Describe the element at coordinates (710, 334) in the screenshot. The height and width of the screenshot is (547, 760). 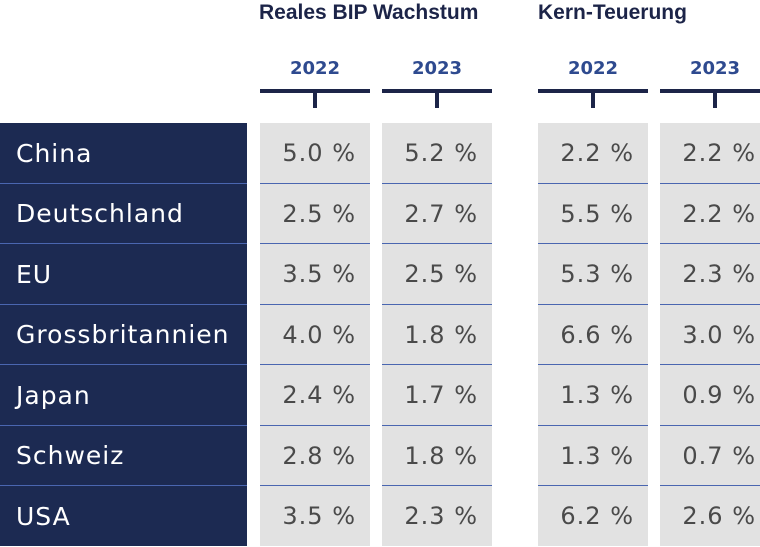
I see `value-cell: 3.0 %` at that location.